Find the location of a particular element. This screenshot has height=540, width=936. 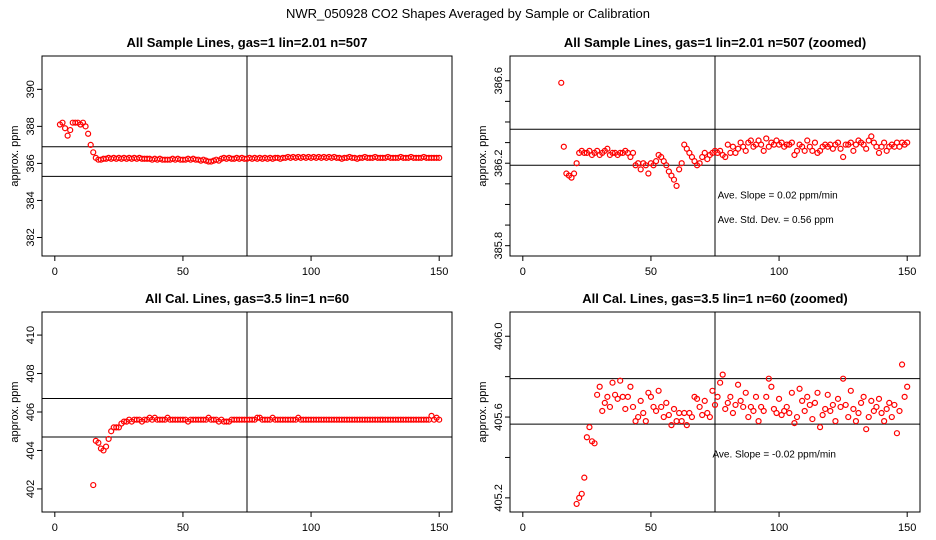

annotation: Ave. Slope = 0.02 ppm/min is located at coordinates (778, 195).